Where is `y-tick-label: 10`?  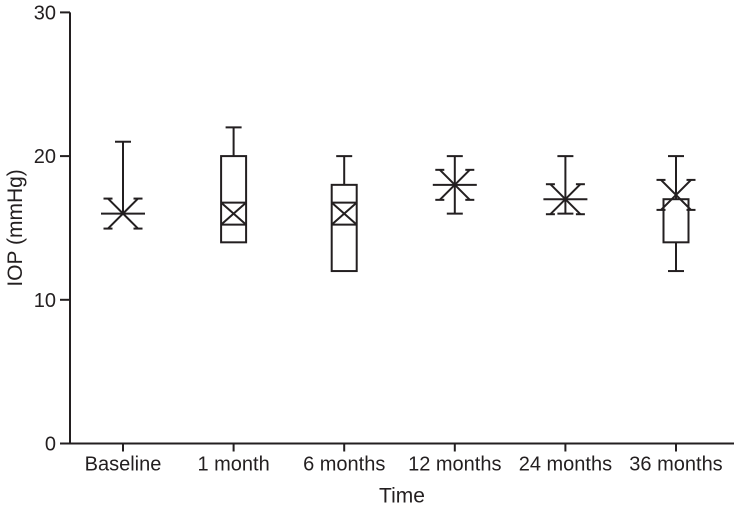
y-tick-label: 10 is located at coordinates (45, 301).